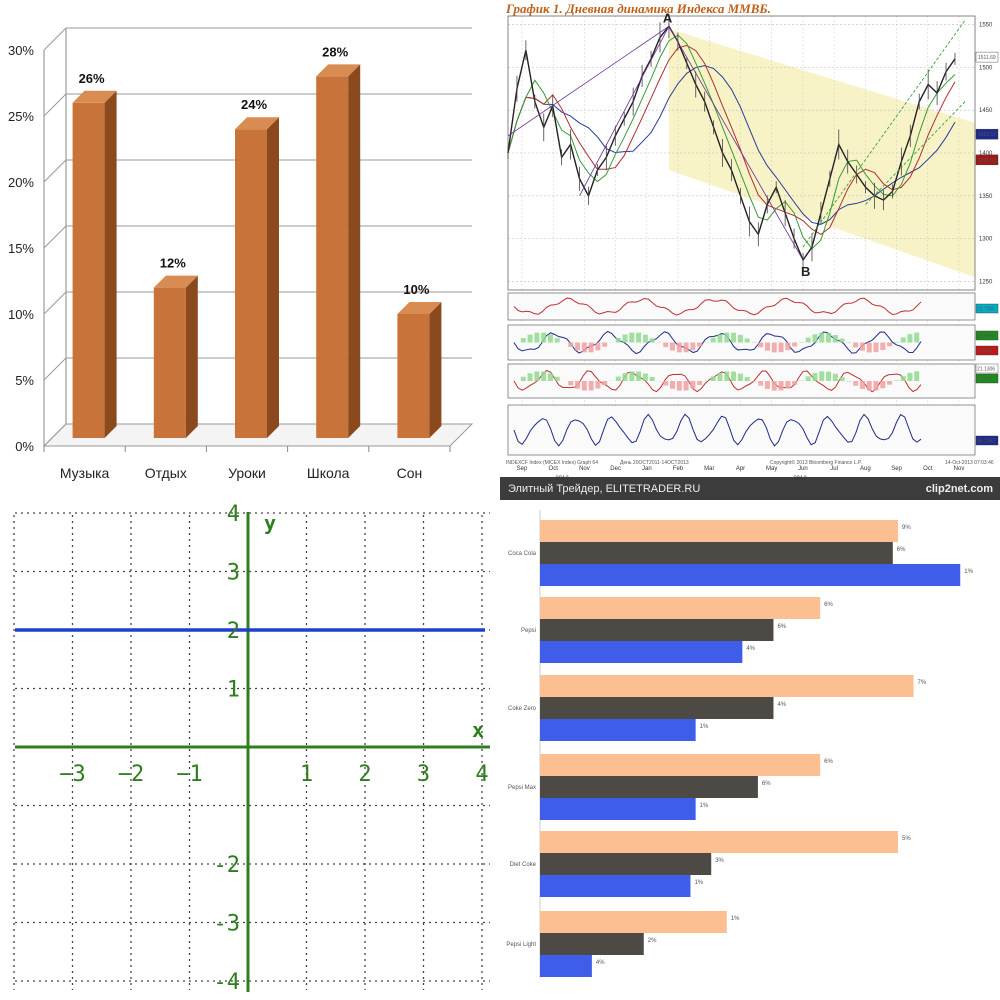 This screenshot has width=1000, height=1000. Describe the element at coordinates (987, 58) in the screenshot. I see `chart2-price-tag-text: 1511.69` at that location.